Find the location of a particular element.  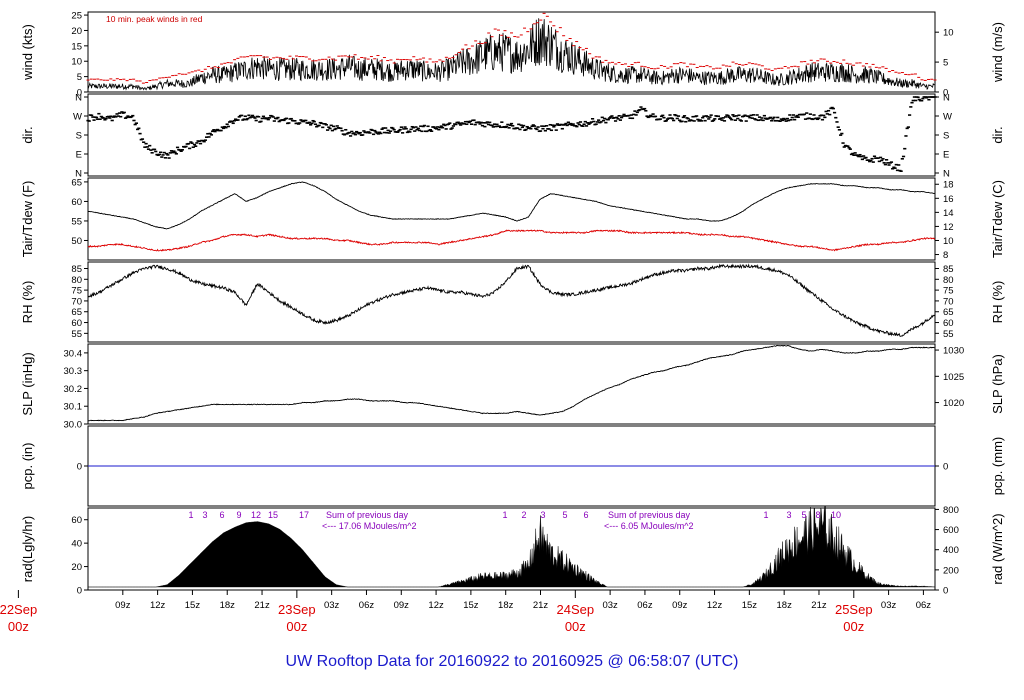

x-tick-label: 15z is located at coordinates (193, 605).